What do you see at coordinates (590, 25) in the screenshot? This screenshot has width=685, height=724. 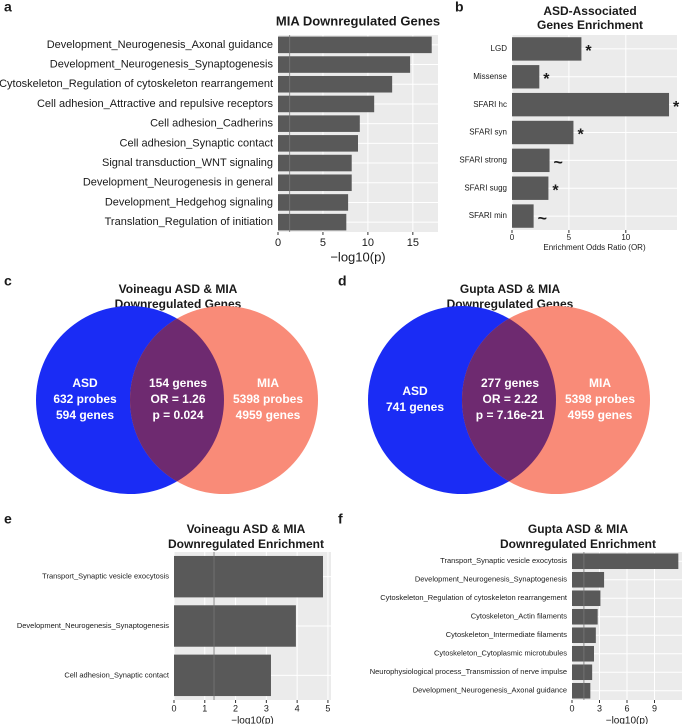 I see `chart-title: Genes Enrichment` at bounding box center [590, 25].